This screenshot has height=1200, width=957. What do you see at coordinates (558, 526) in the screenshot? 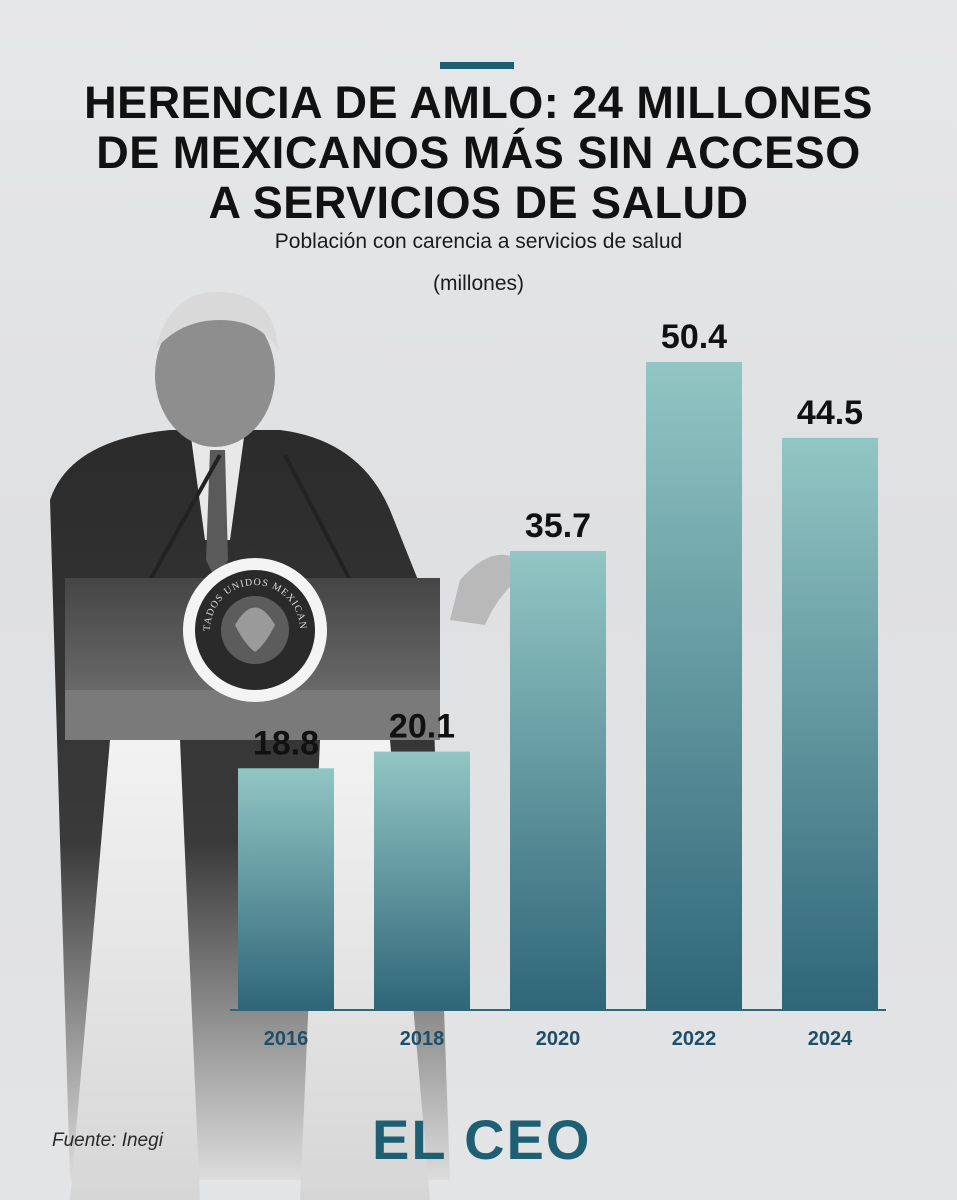
I see `value-label-2020: 35.7` at bounding box center [558, 526].